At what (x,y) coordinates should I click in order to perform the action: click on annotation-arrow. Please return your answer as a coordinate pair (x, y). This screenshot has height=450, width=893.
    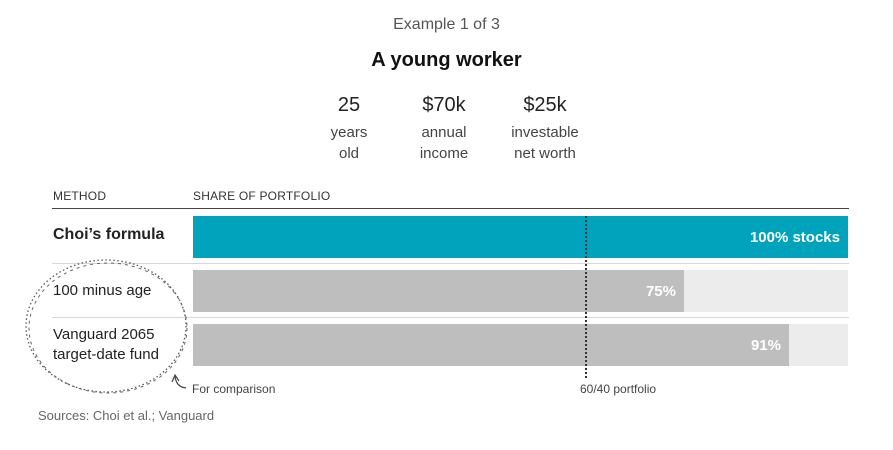
    Looking at the image, I should click on (180, 382).